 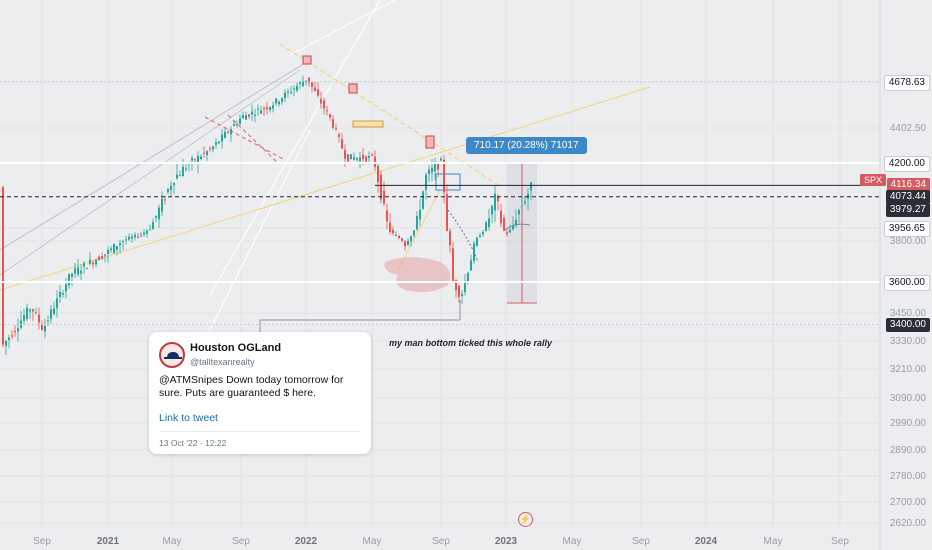 I want to click on cowboy-hat-icon, so click(x=173, y=355).